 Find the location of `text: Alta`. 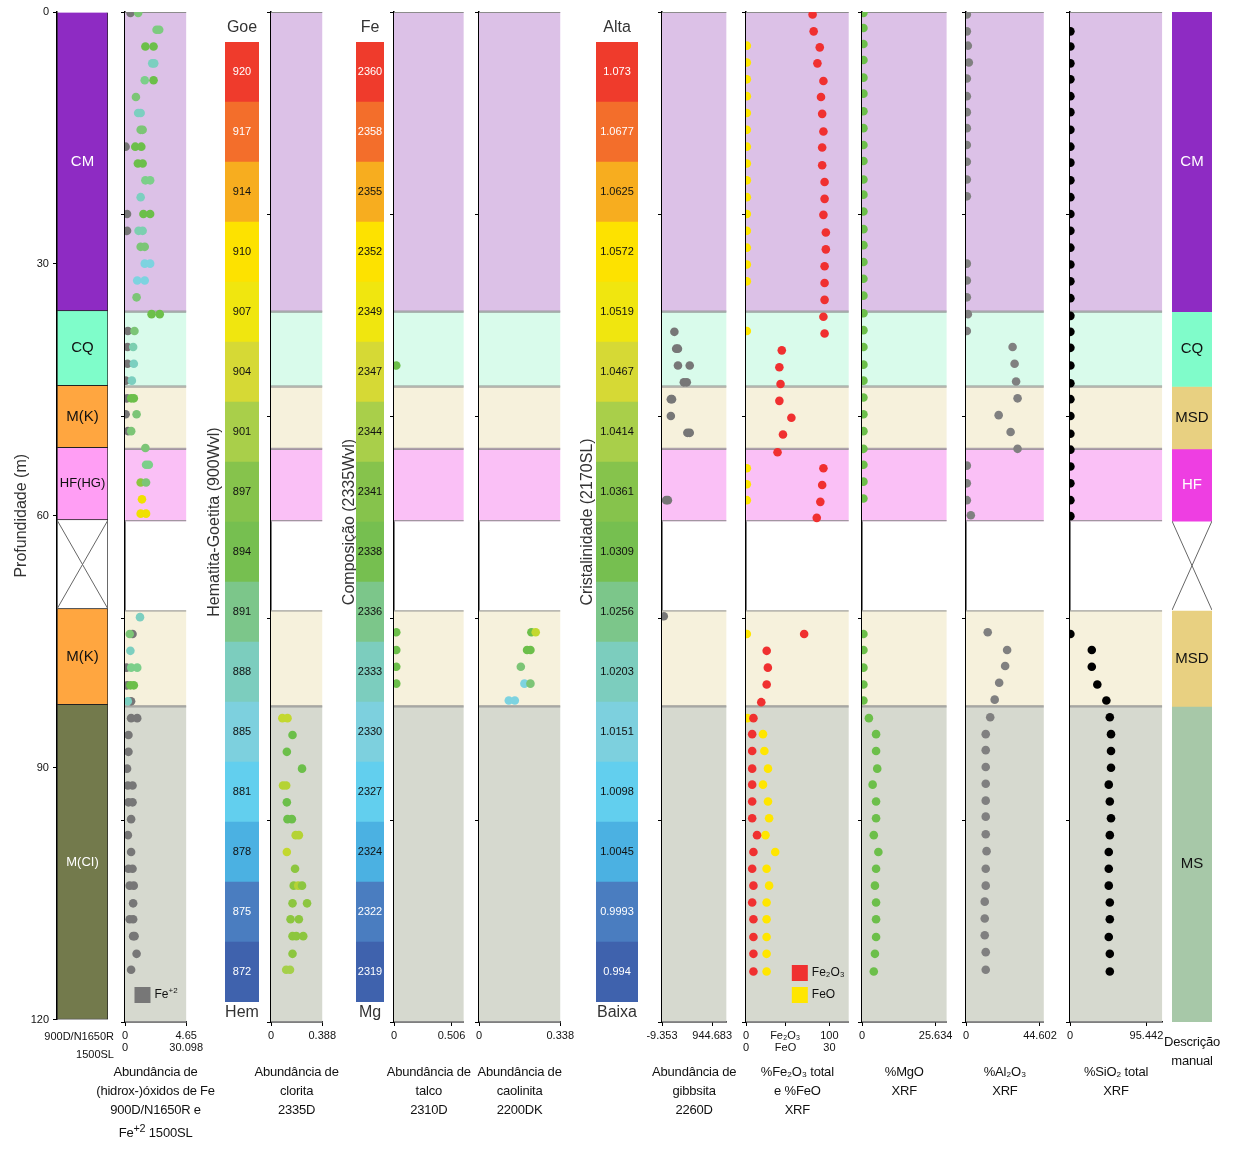

text: Alta is located at coordinates (617, 27).